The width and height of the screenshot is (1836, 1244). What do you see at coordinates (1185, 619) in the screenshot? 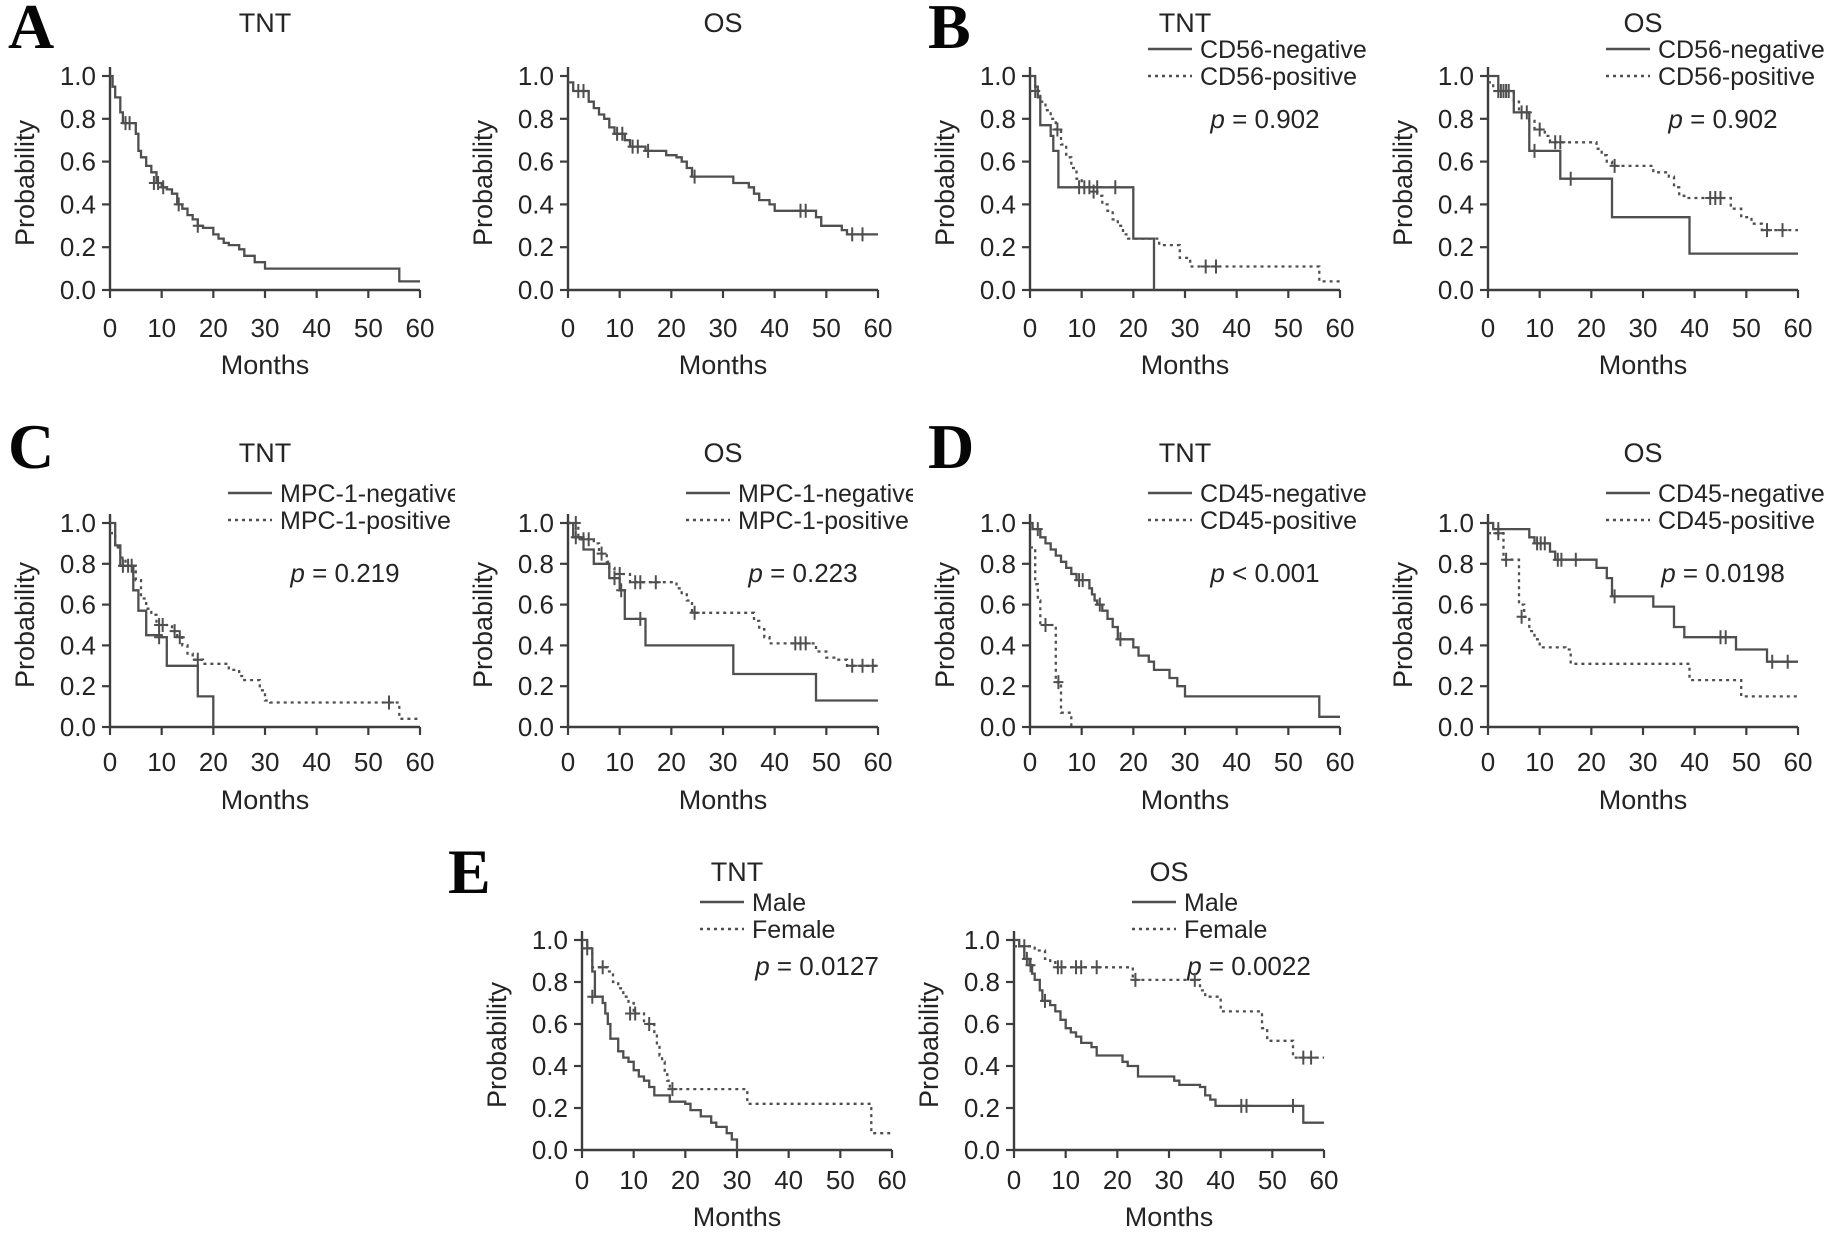
I see `survival-curve-CD45-negative` at bounding box center [1185, 619].